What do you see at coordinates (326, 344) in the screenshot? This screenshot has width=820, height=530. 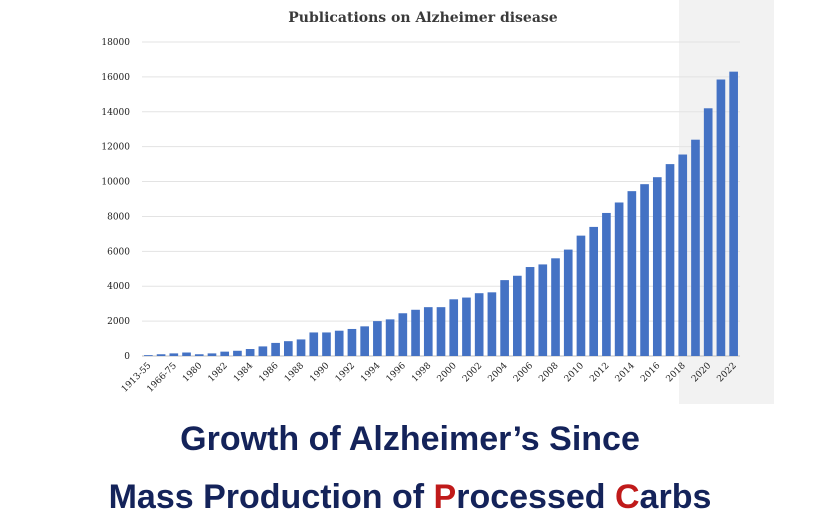 I see `bar-1990` at bounding box center [326, 344].